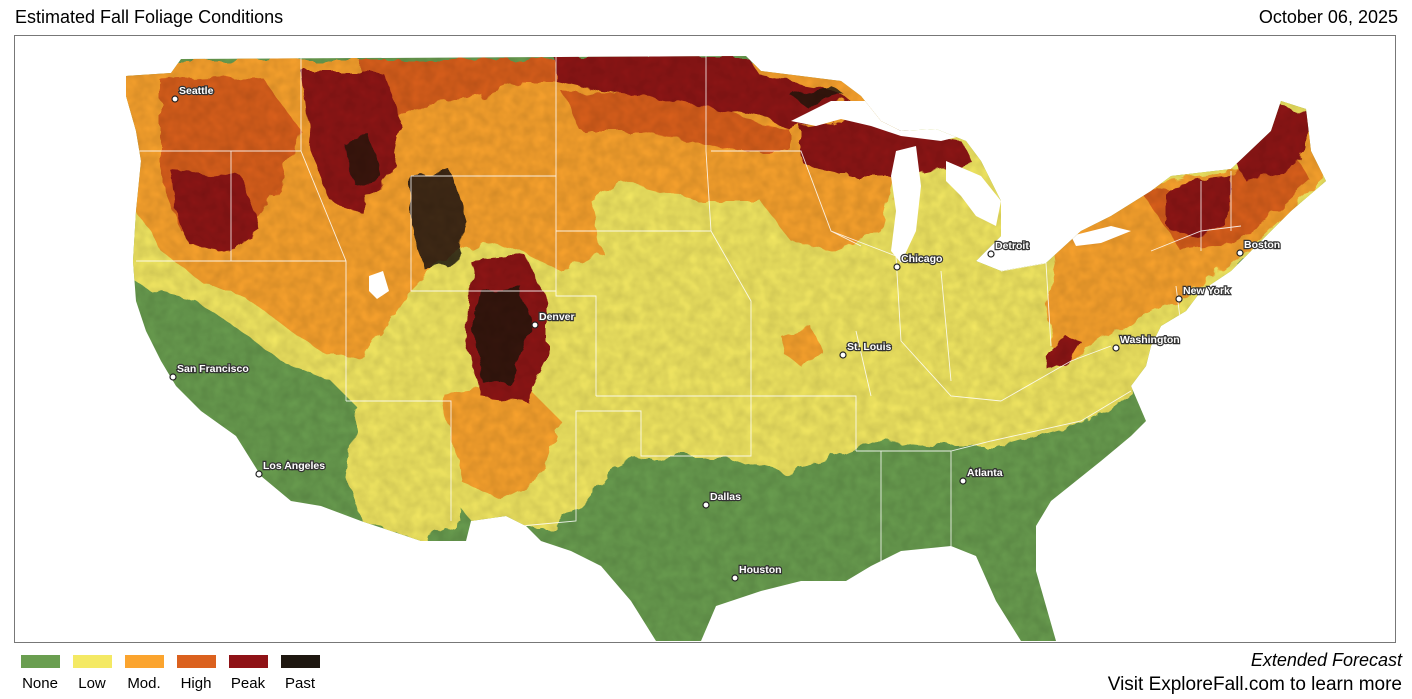 This screenshot has width=1412, height=699. I want to click on city-label: St. Louis, so click(869, 347).